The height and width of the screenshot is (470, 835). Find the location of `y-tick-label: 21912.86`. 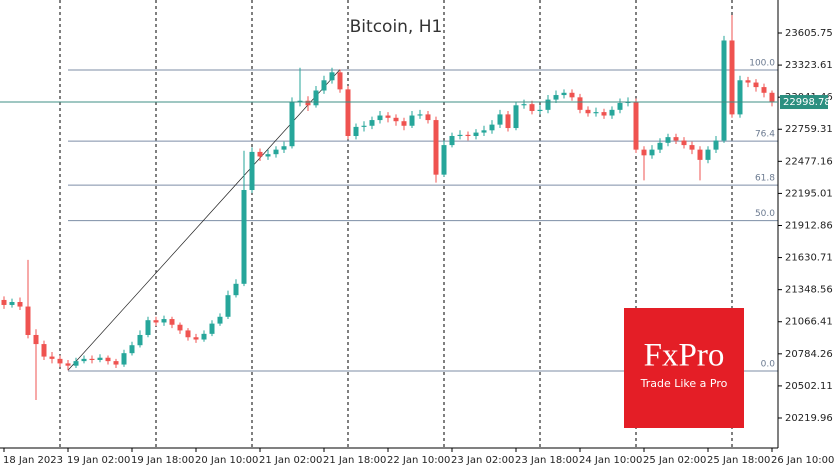

y-tick-label: 21912.86 is located at coordinates (809, 225).